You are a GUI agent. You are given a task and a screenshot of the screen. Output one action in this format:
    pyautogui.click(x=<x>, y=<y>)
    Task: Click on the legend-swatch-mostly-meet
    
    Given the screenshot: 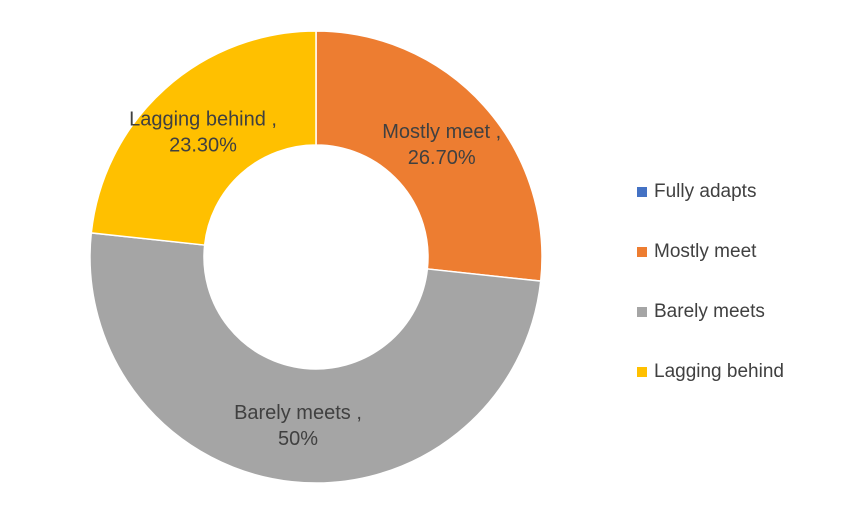 What is the action you would take?
    pyautogui.click(x=642, y=252)
    